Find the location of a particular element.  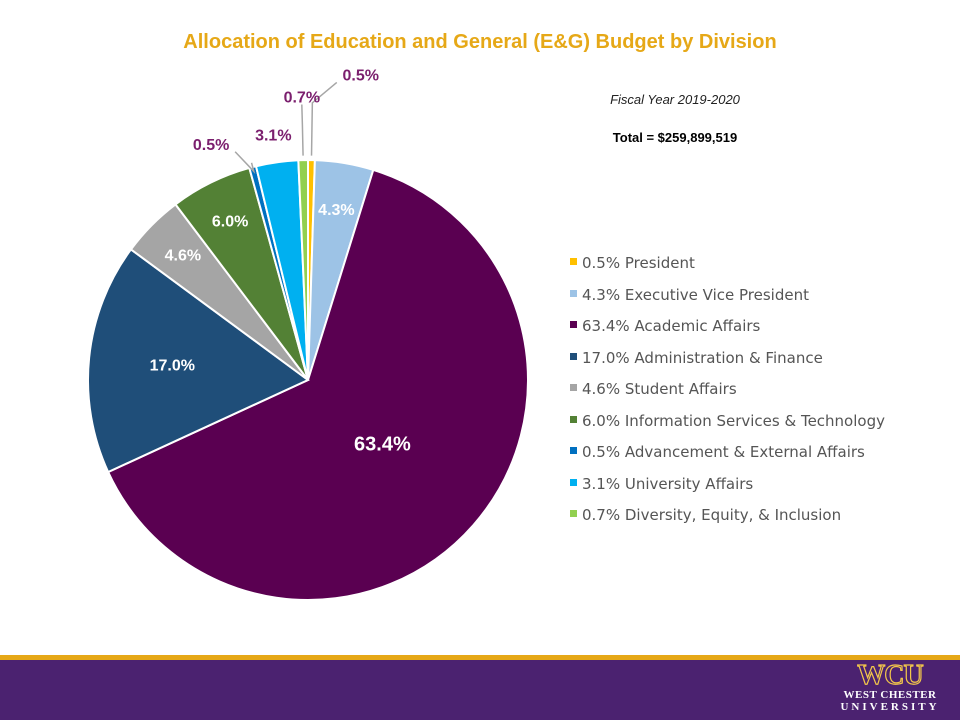

legend-label: 0.7% Diversity, Equity, & Inclusion is located at coordinates (712, 515).